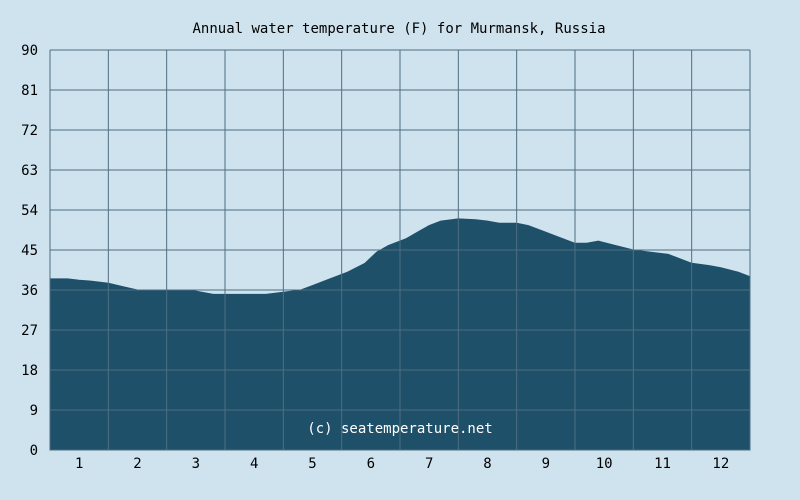 The width and height of the screenshot is (800, 500). I want to click on copyright-watermark: (c) seatemperature.net, so click(399, 429).